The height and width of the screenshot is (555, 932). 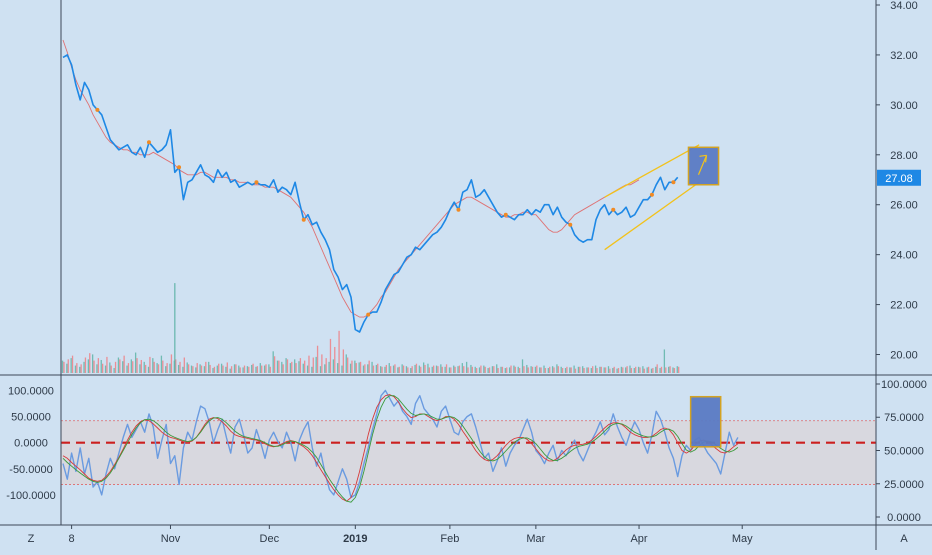 What do you see at coordinates (904, 452) in the screenshot?
I see `oscillator-right-tick-label: 50.0000` at bounding box center [904, 452].